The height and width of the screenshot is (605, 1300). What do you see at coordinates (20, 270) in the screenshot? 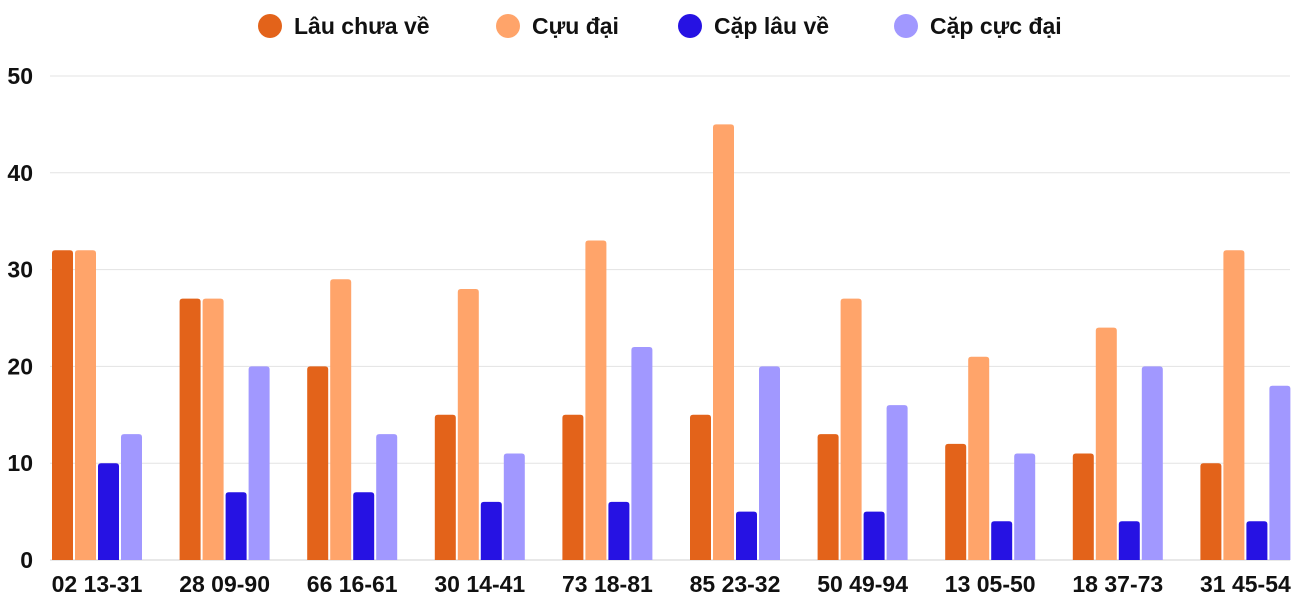
I see `y-tick-label: 30` at bounding box center [20, 270].